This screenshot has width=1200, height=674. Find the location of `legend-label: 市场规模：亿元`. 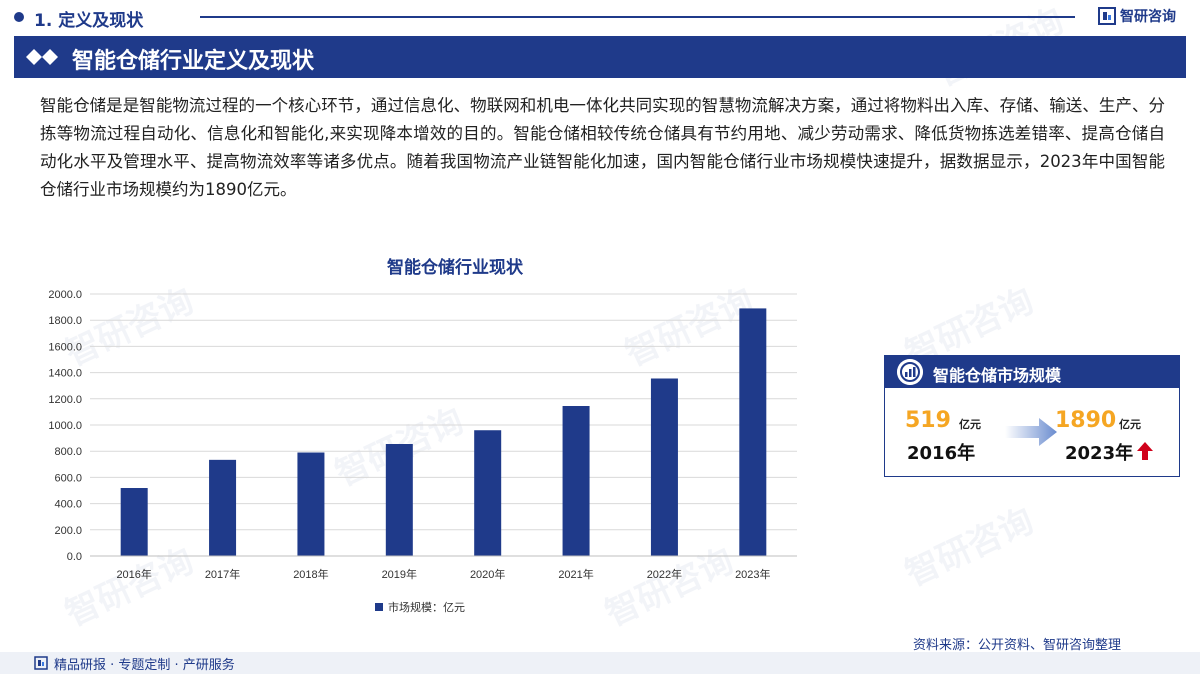

legend-label: 市场规模：亿元 is located at coordinates (426, 607).